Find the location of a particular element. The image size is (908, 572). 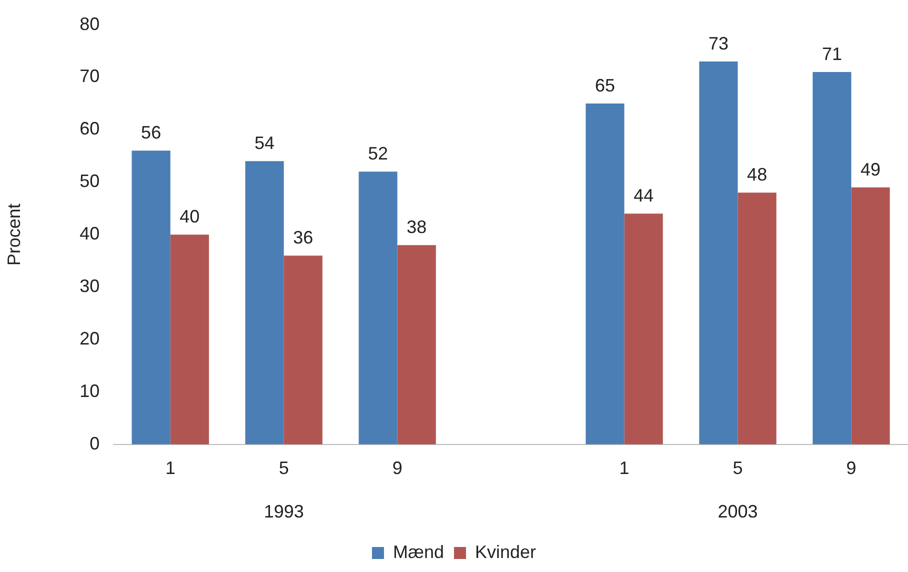

y-axis-title: Procent is located at coordinates (14, 235).